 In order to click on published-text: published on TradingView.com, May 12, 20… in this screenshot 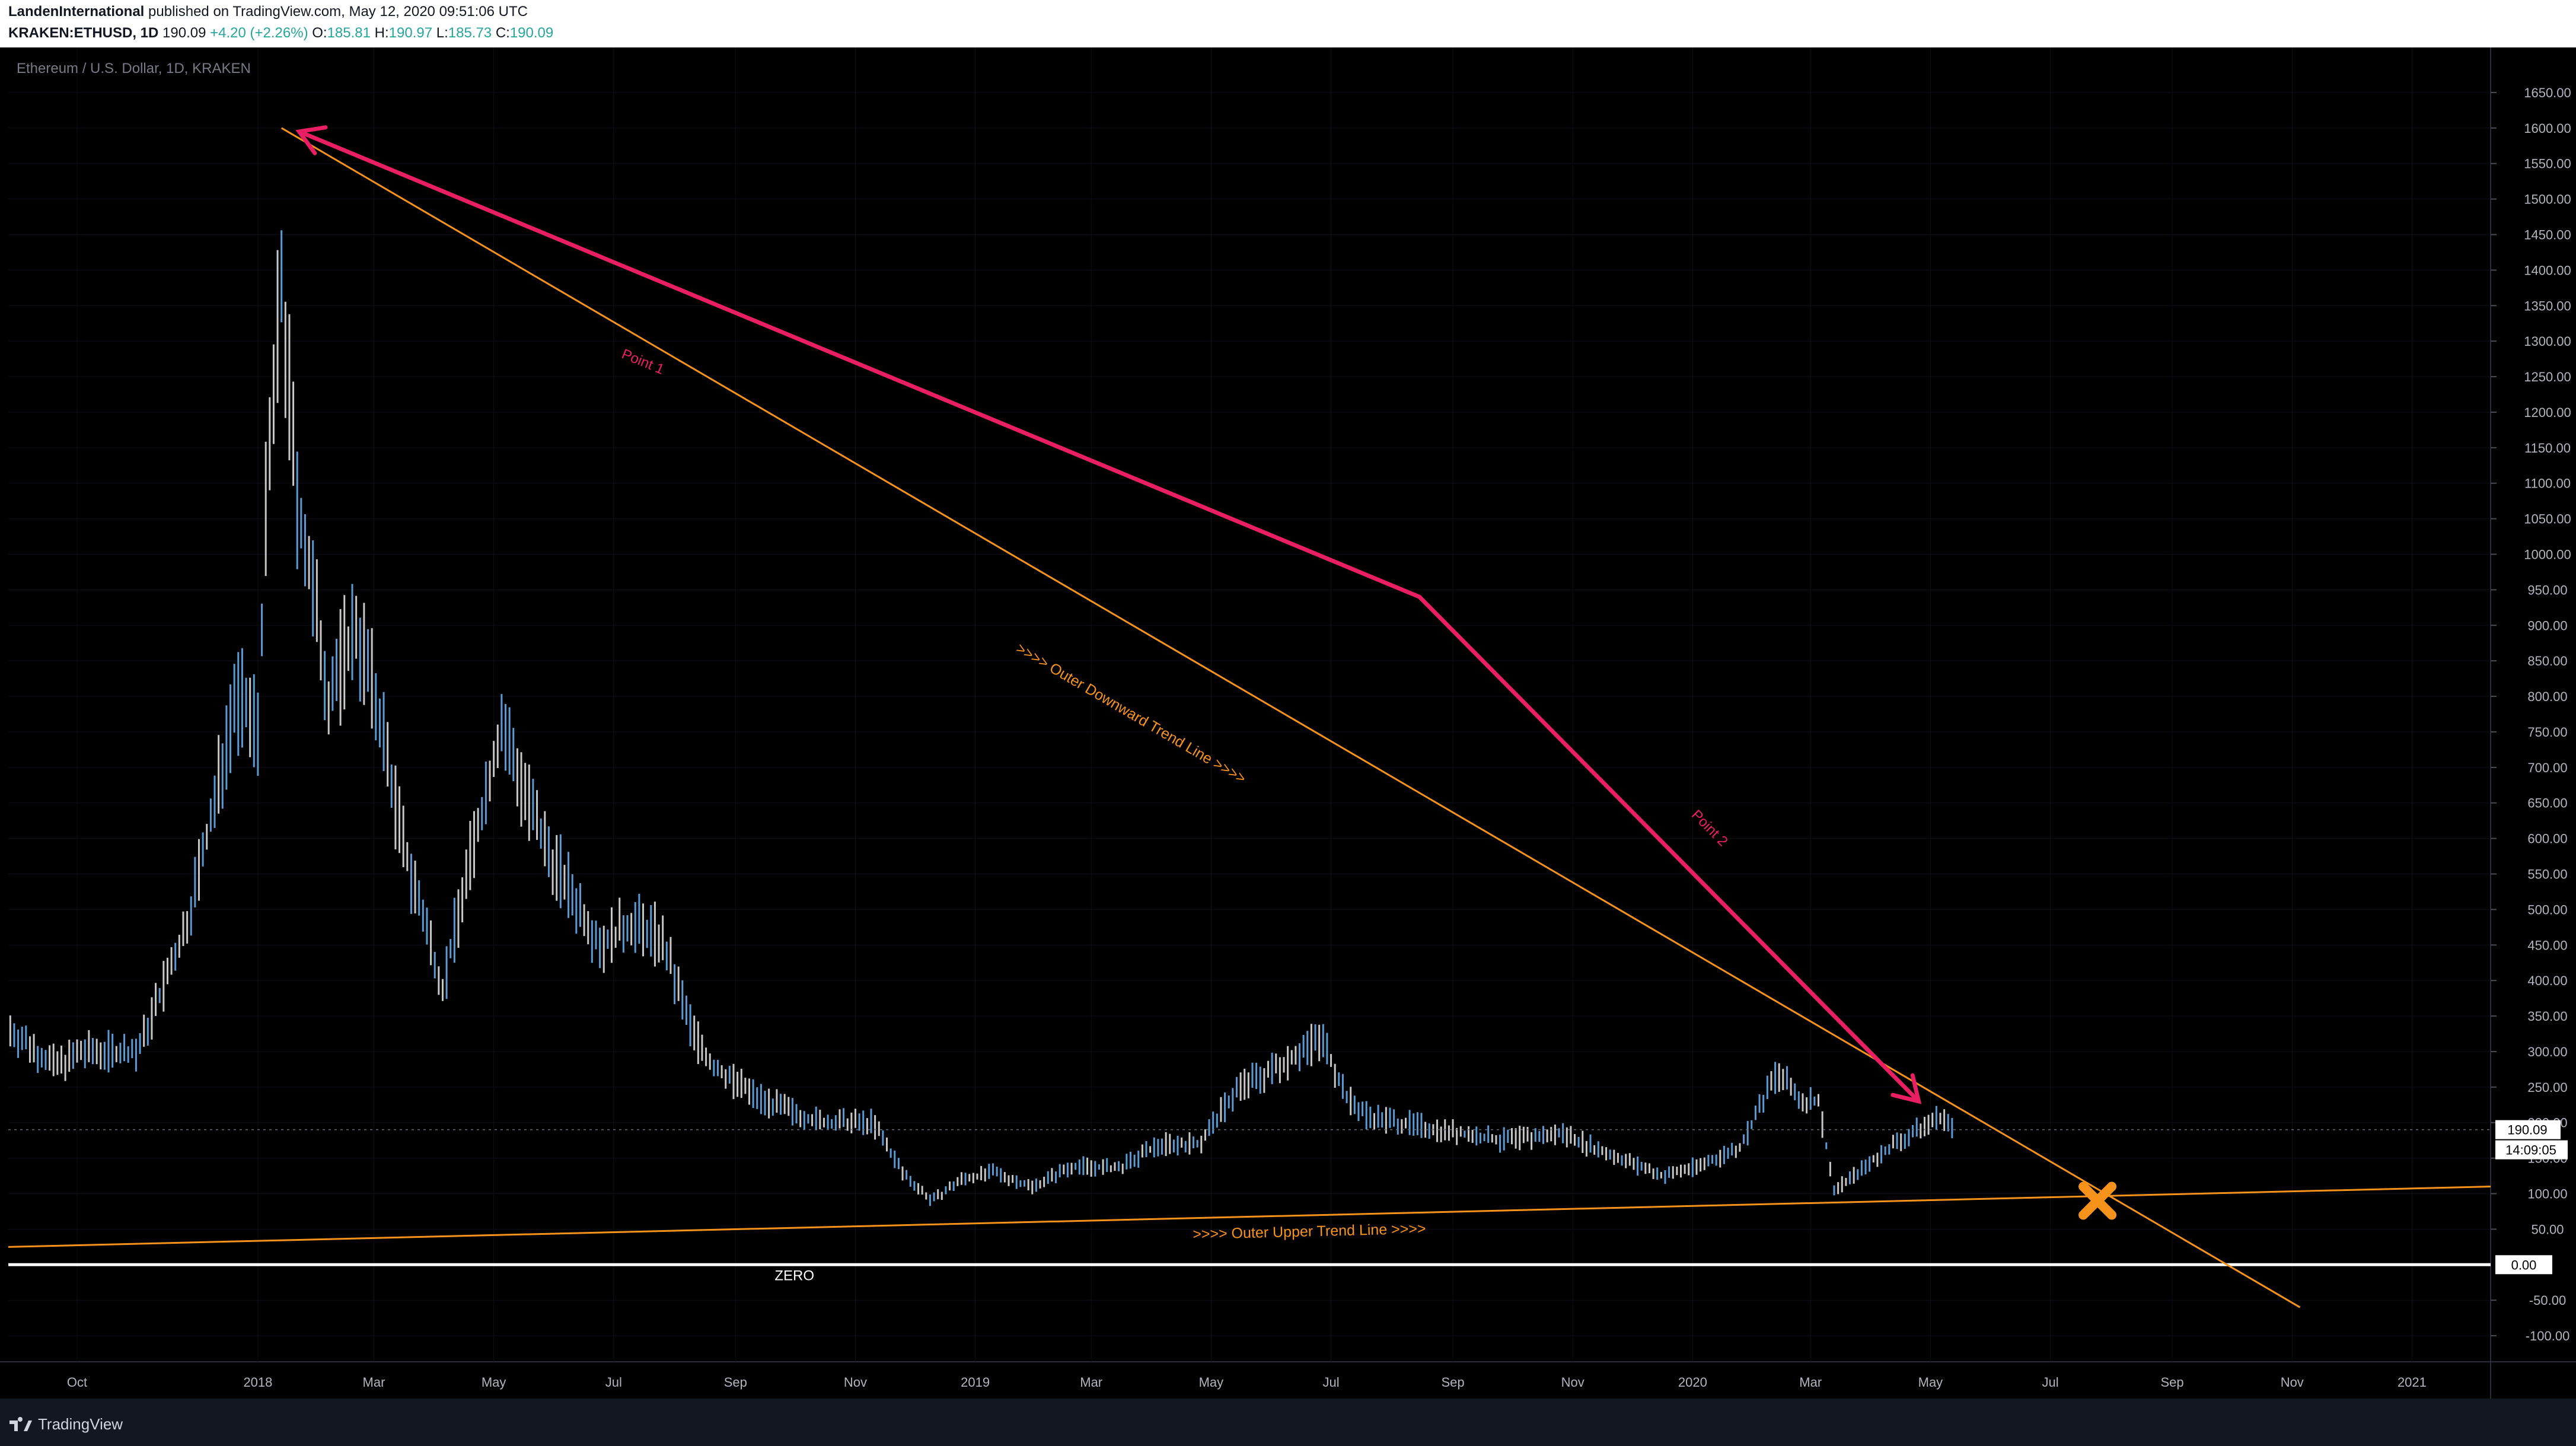, I will do `click(338, 12)`.